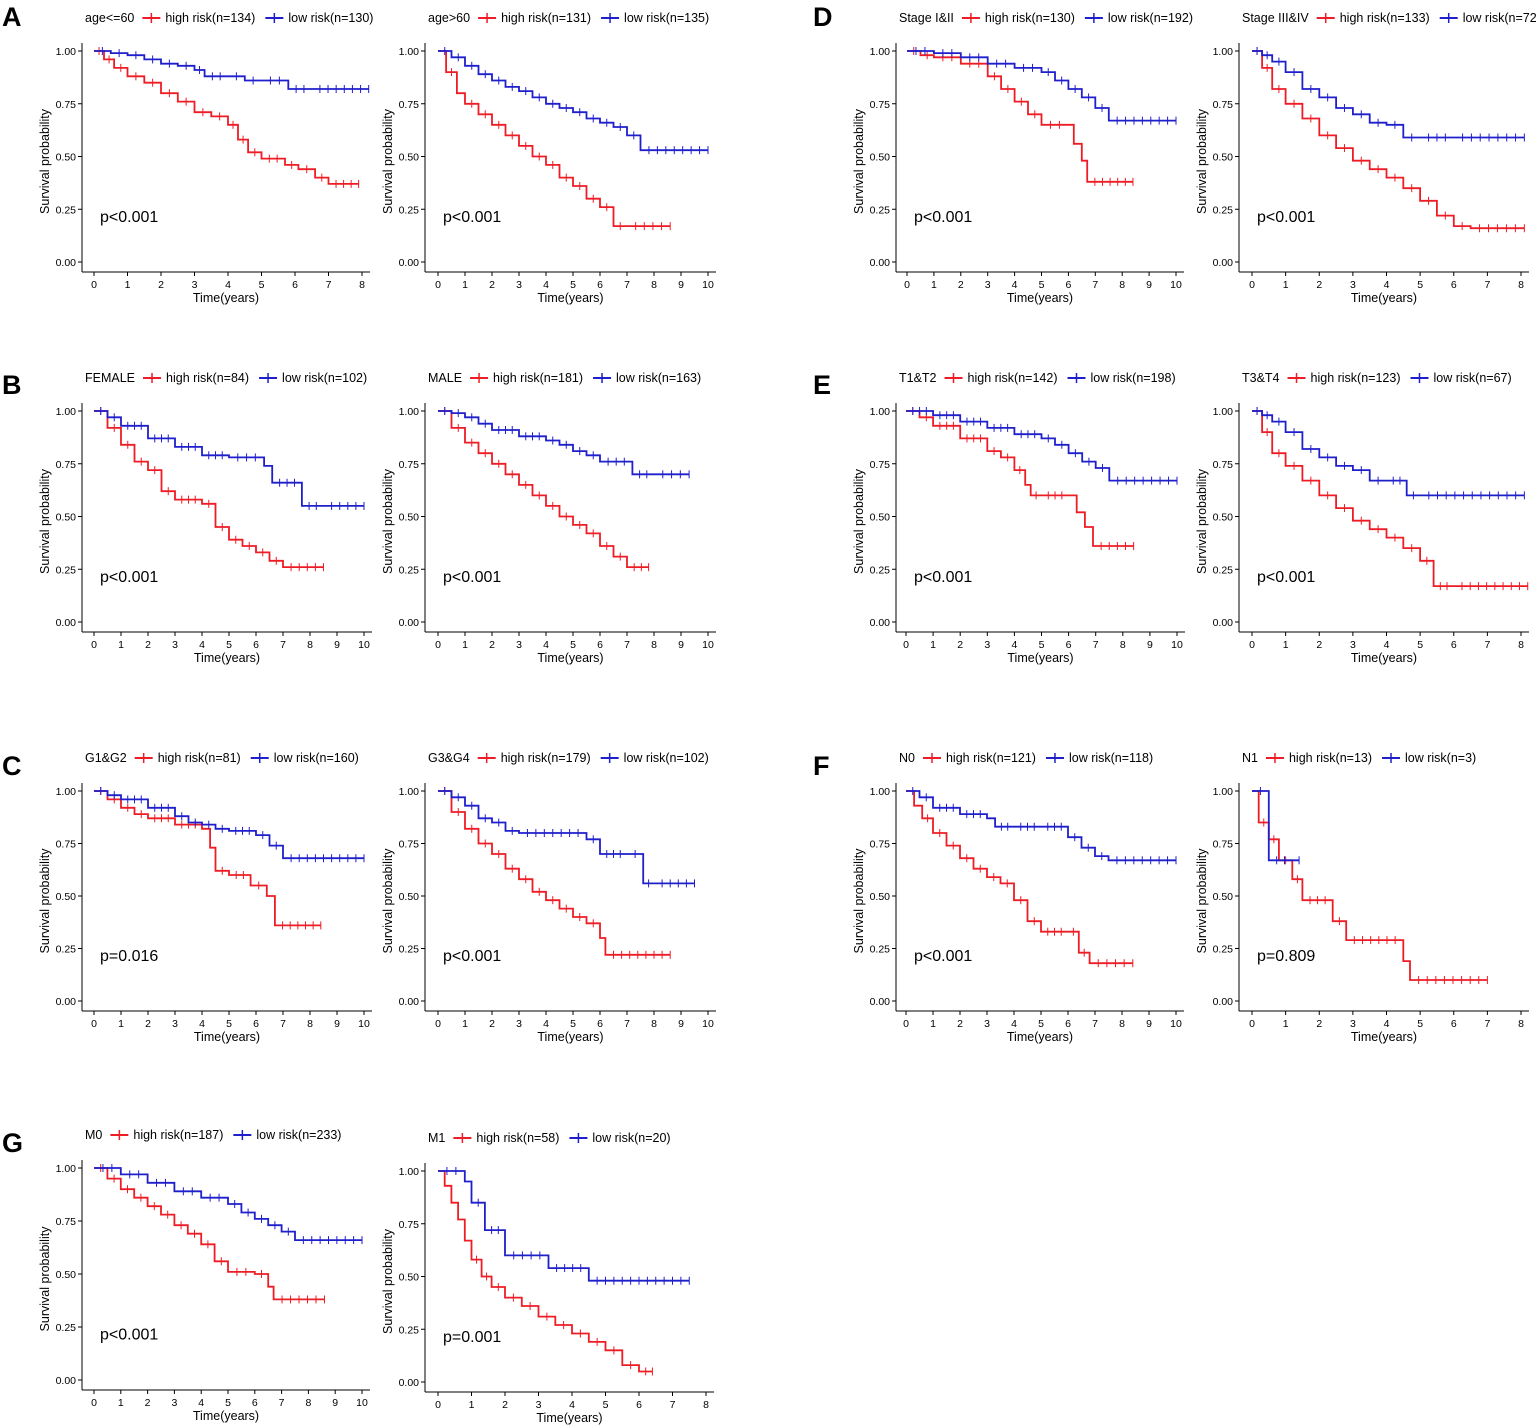  What do you see at coordinates (93, 1135) in the screenshot?
I see `legend-title: M0` at bounding box center [93, 1135].